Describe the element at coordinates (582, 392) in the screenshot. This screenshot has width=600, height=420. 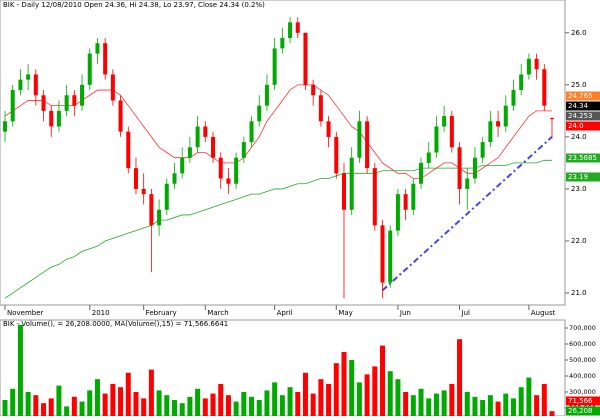
I see `y-tick-label: 300,000` at that location.